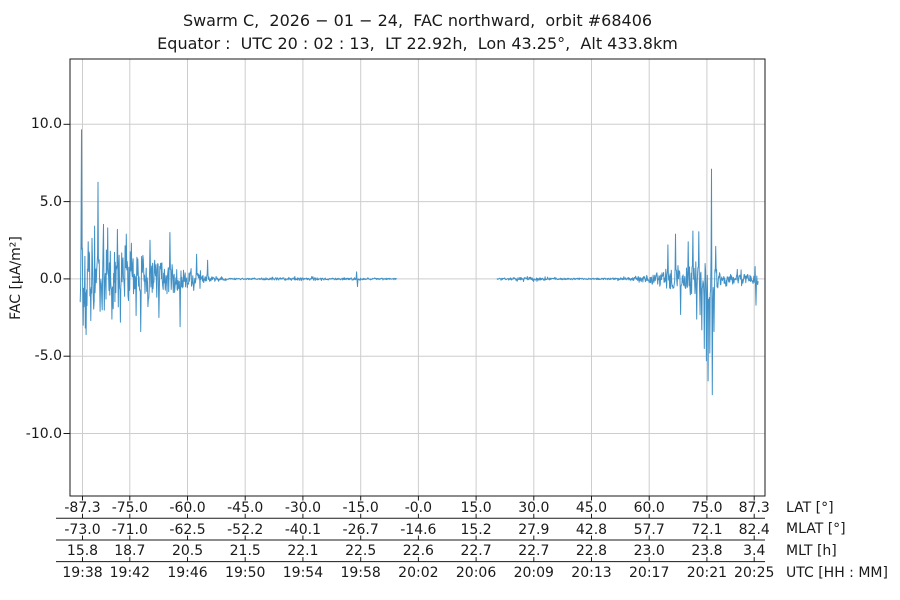 Image resolution: width=900 pixels, height=600 pixels. What do you see at coordinates (754, 573) in the screenshot?
I see `x-tick-label-utc: 20:25` at bounding box center [754, 573].